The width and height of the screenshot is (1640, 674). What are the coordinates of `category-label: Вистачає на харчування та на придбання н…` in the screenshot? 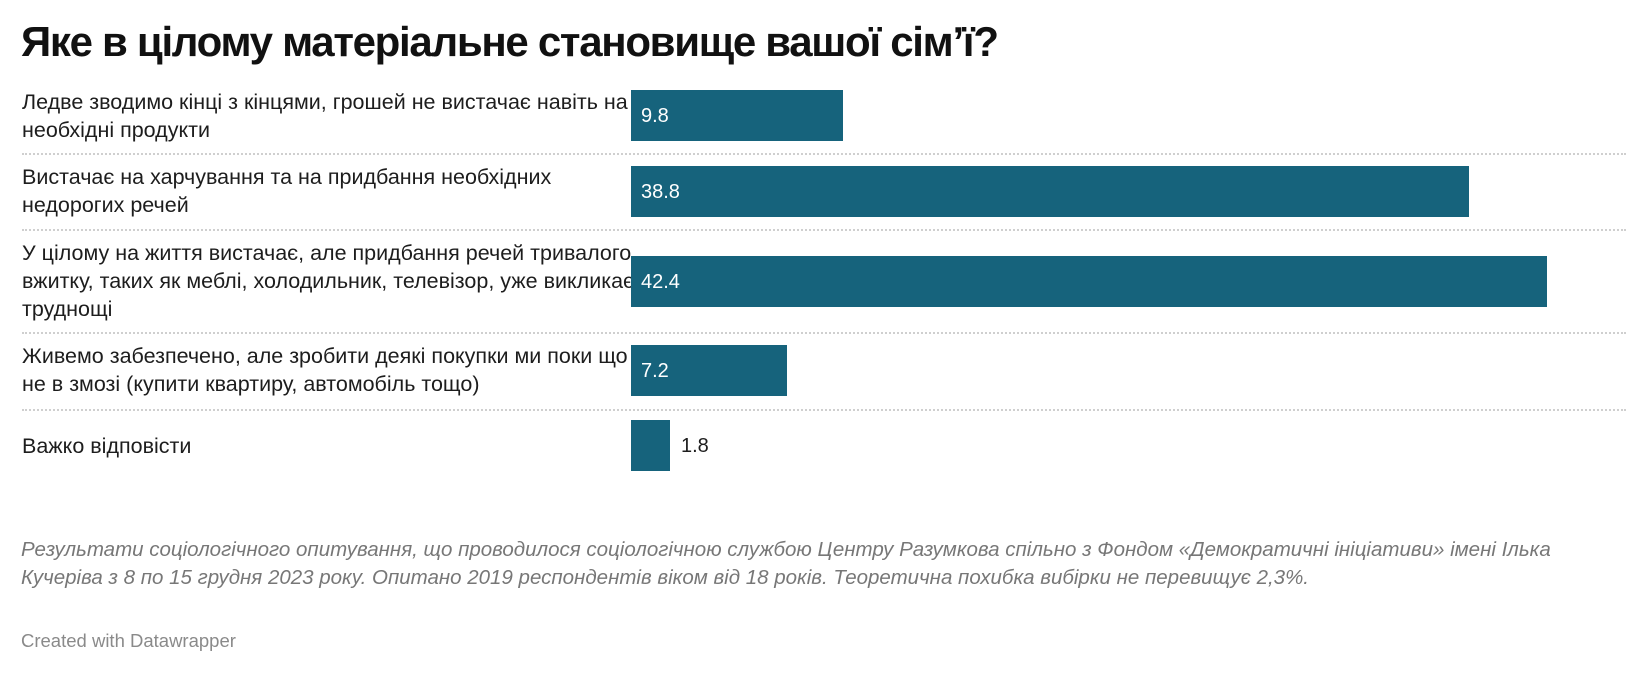 It's located at (329, 191).